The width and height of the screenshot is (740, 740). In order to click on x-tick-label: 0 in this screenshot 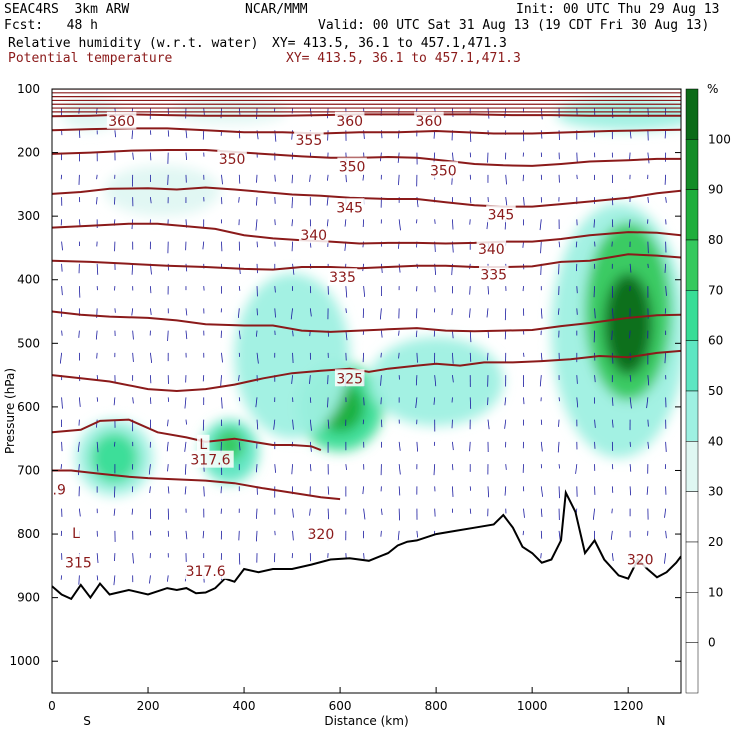, I will do `click(52, 706)`.